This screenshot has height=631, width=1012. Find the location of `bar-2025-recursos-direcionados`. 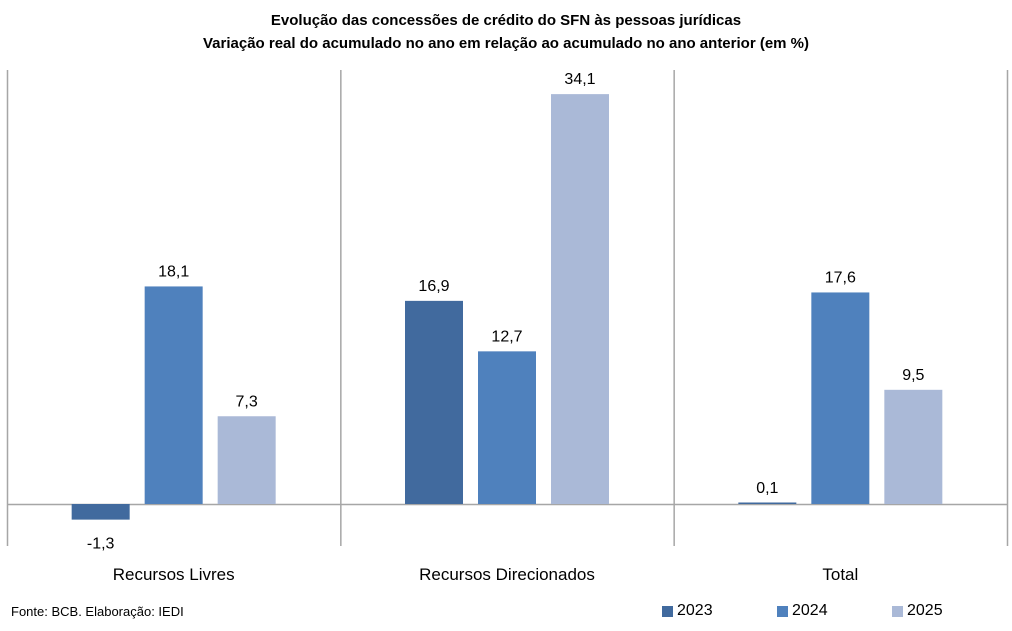

bar-2025-recursos-direcionados is located at coordinates (580, 299).